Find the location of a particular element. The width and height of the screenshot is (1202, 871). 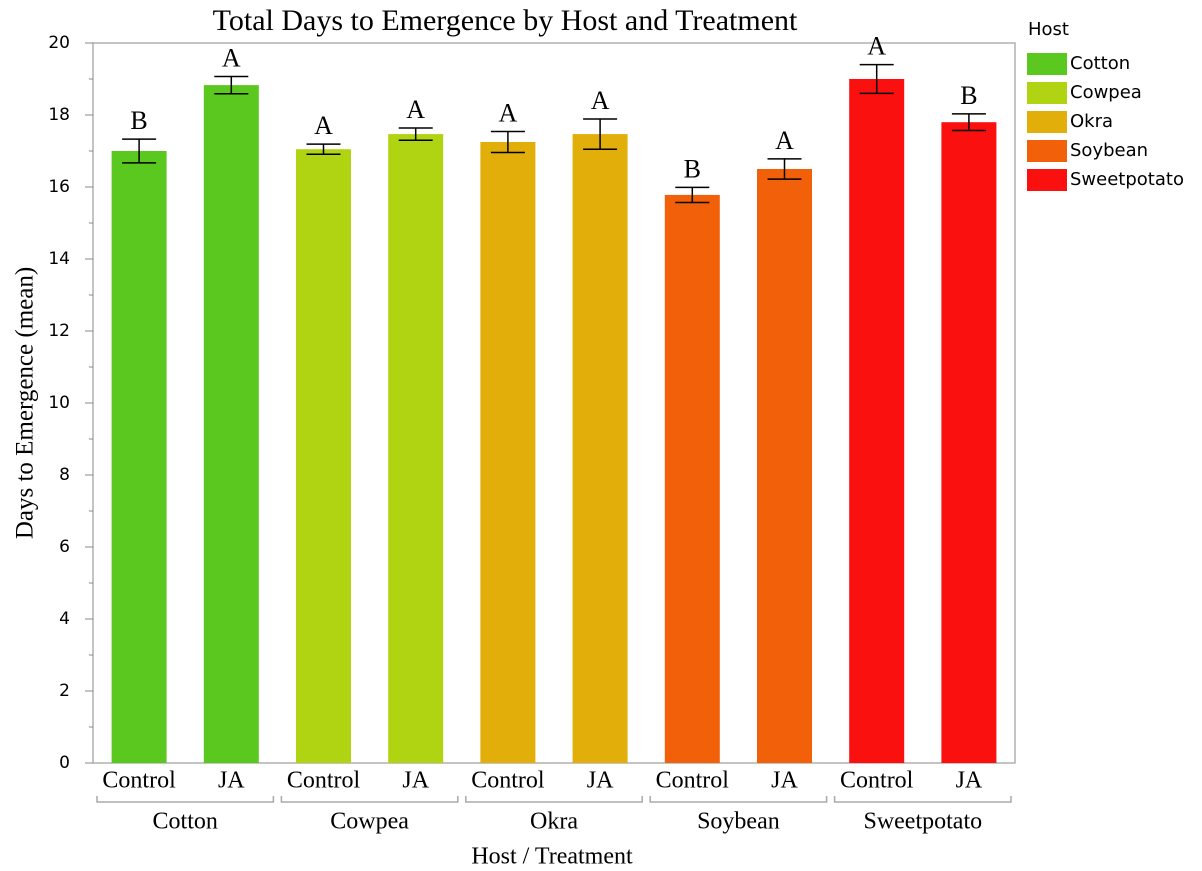

group-label: Okra is located at coordinates (554, 822).